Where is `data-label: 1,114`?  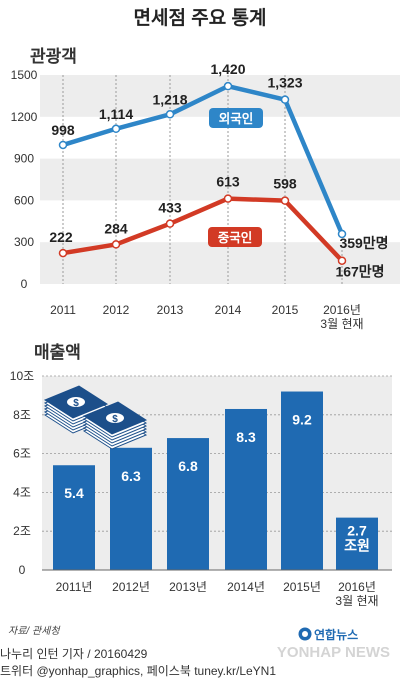
data-label: 1,114 is located at coordinates (116, 114).